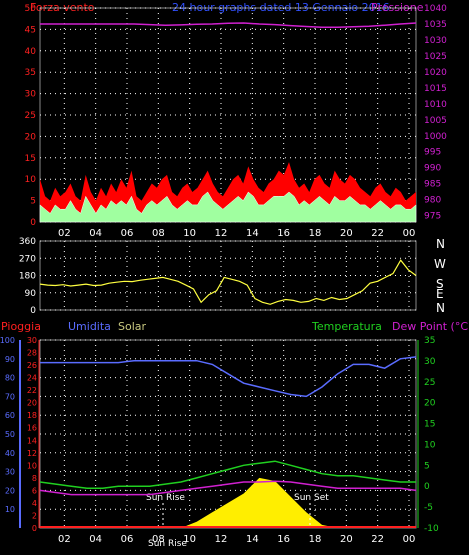 The image size is (469, 555). What do you see at coordinates (429, 383) in the screenshot?
I see `temperature-y-tick: 25` at bounding box center [429, 383].